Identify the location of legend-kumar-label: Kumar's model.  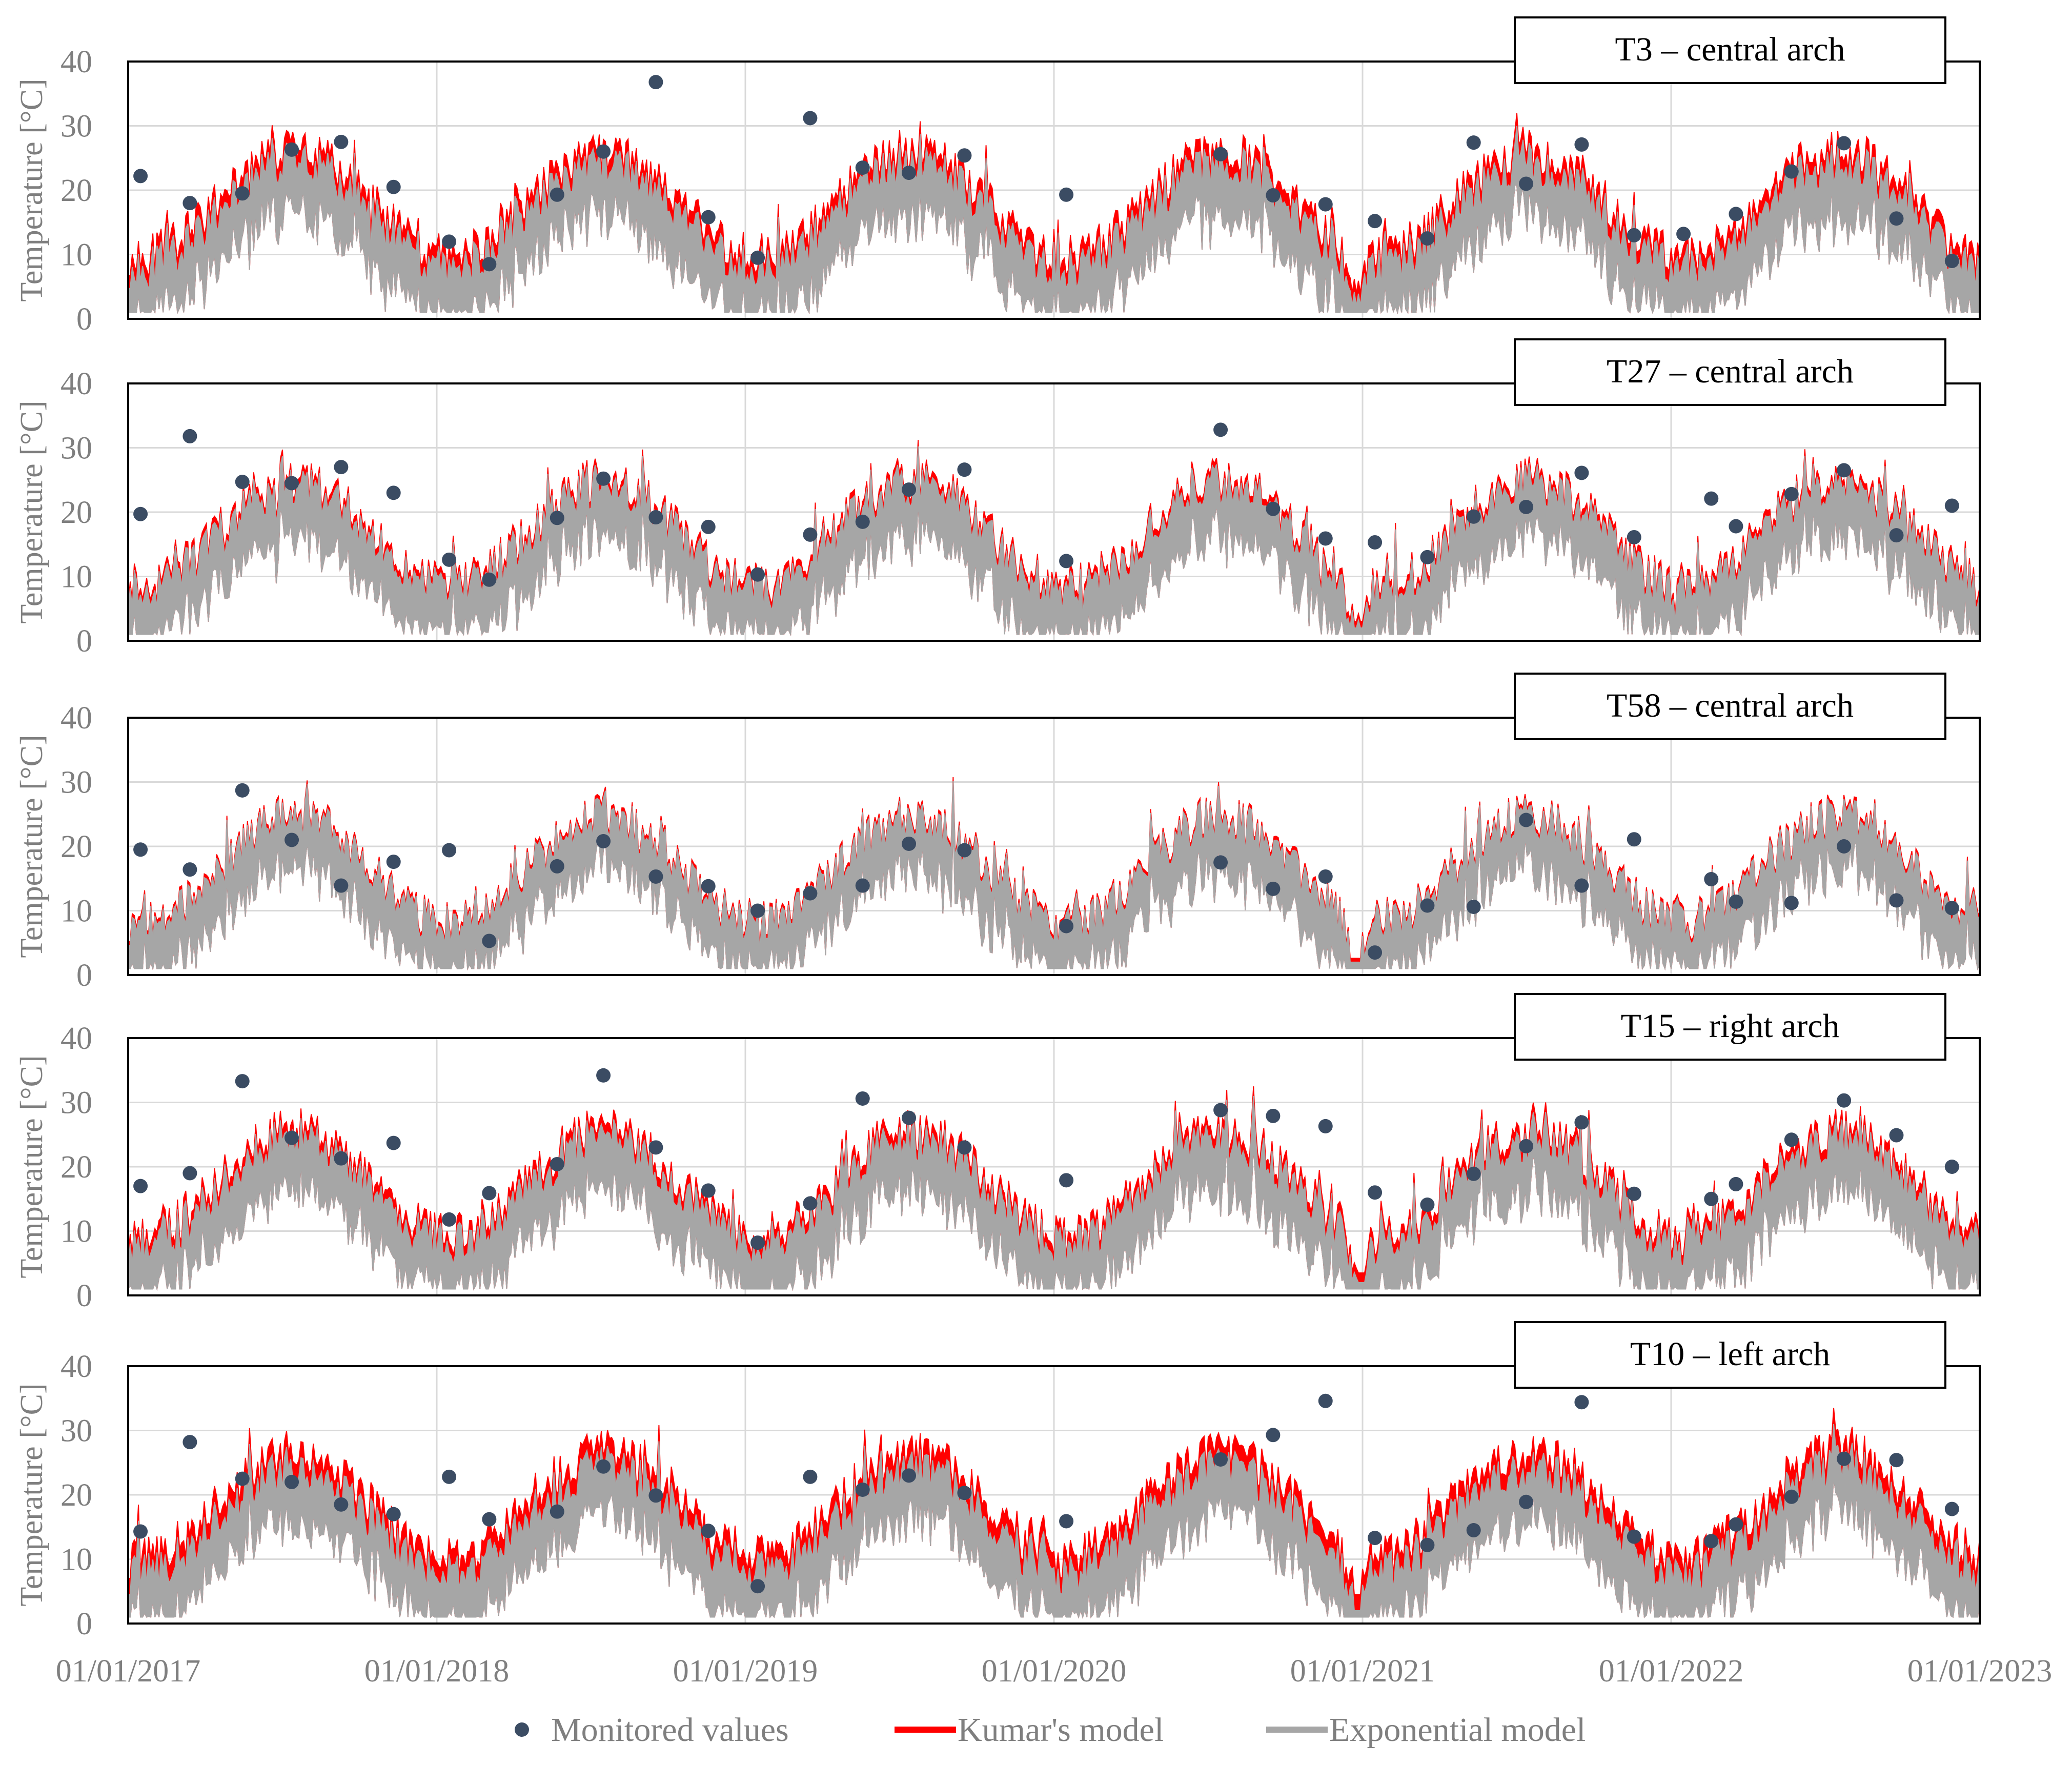
(1061, 1730).